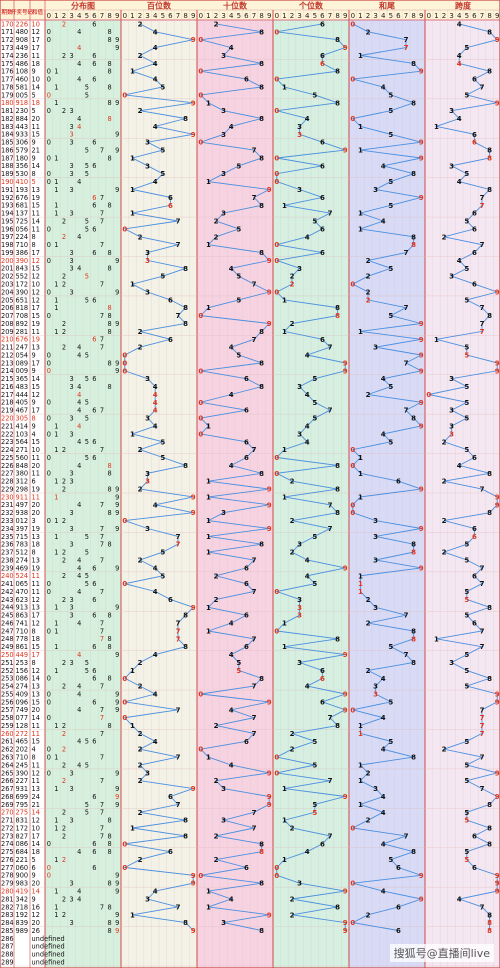 The height and width of the screenshot is (968, 500). Describe the element at coordinates (36, 363) in the screenshot. I see `sum-value: 17` at that location.